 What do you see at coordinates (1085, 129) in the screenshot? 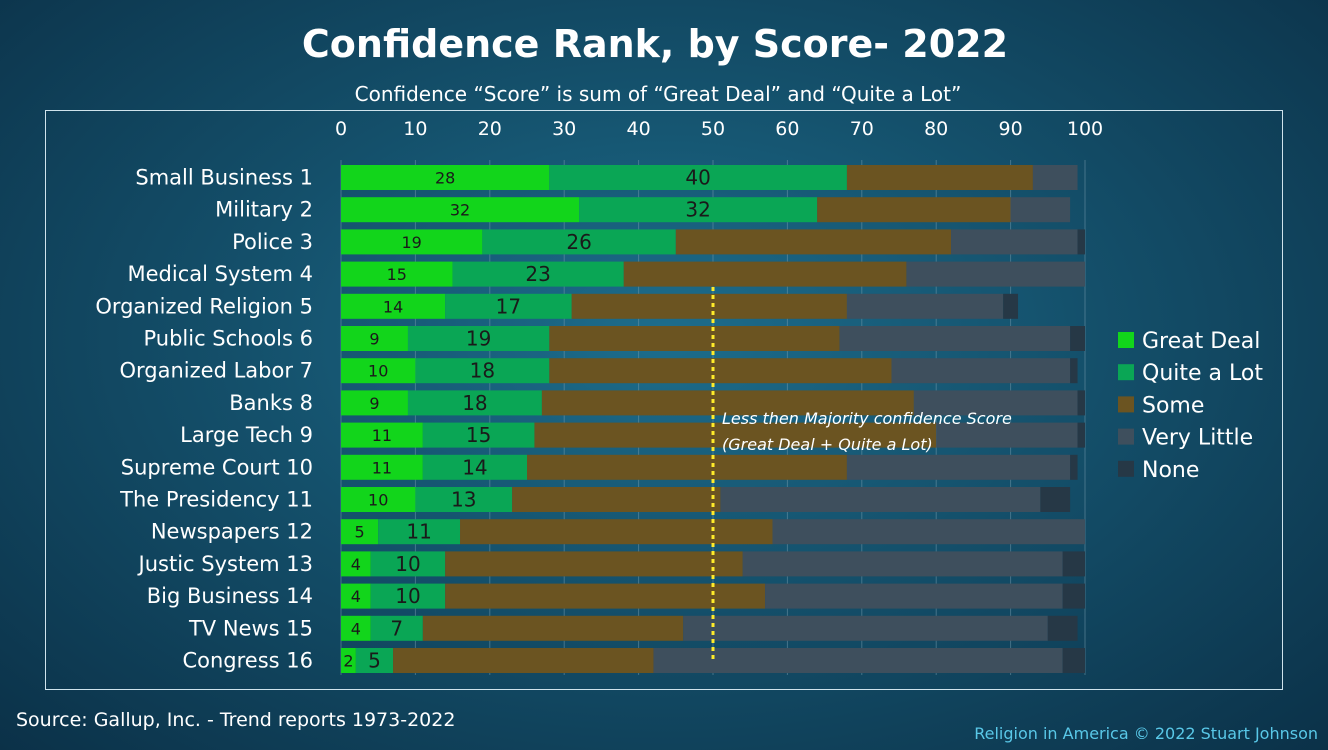
I see `x-tick-label: 100` at bounding box center [1085, 129].